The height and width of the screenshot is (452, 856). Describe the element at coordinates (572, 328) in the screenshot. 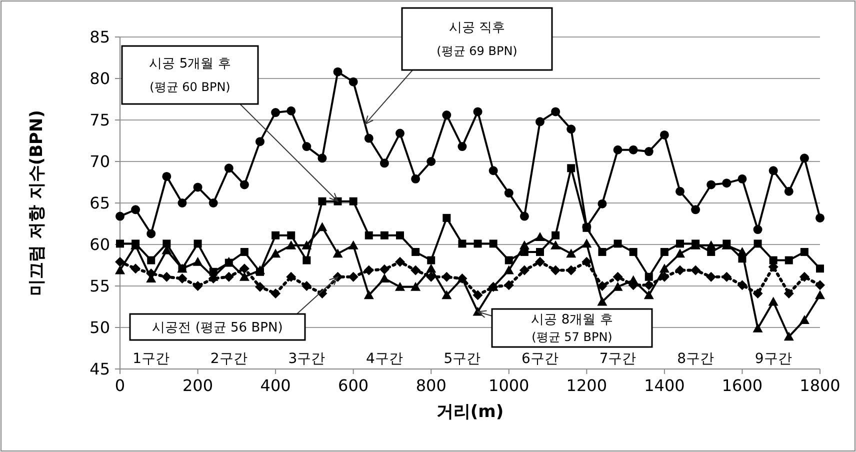

I see `annotation: 시공 8개월 후 (평균 57 BPN)` at that location.